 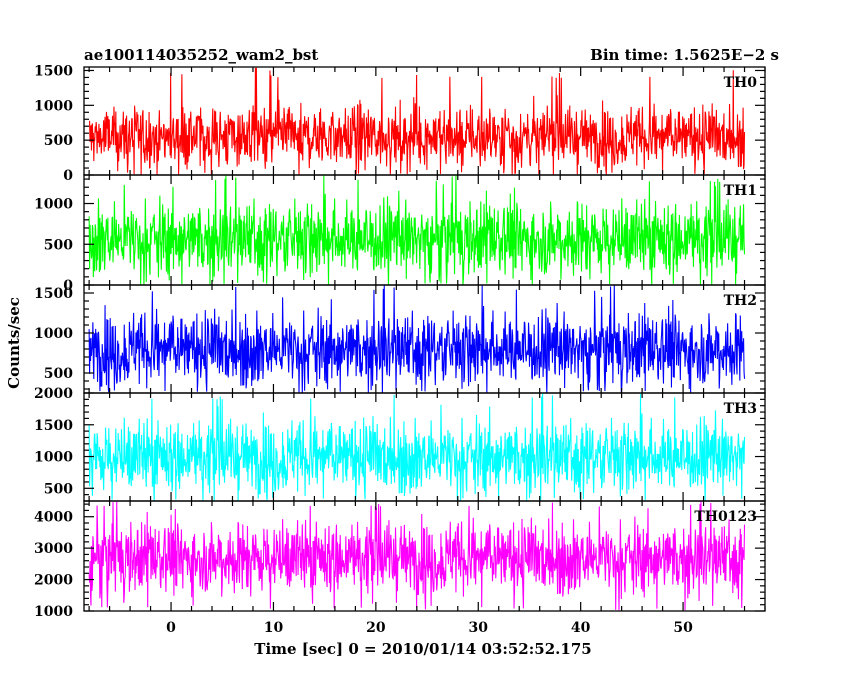 I want to click on title-left: ae100114035252_wam2_bst, so click(x=201, y=55).